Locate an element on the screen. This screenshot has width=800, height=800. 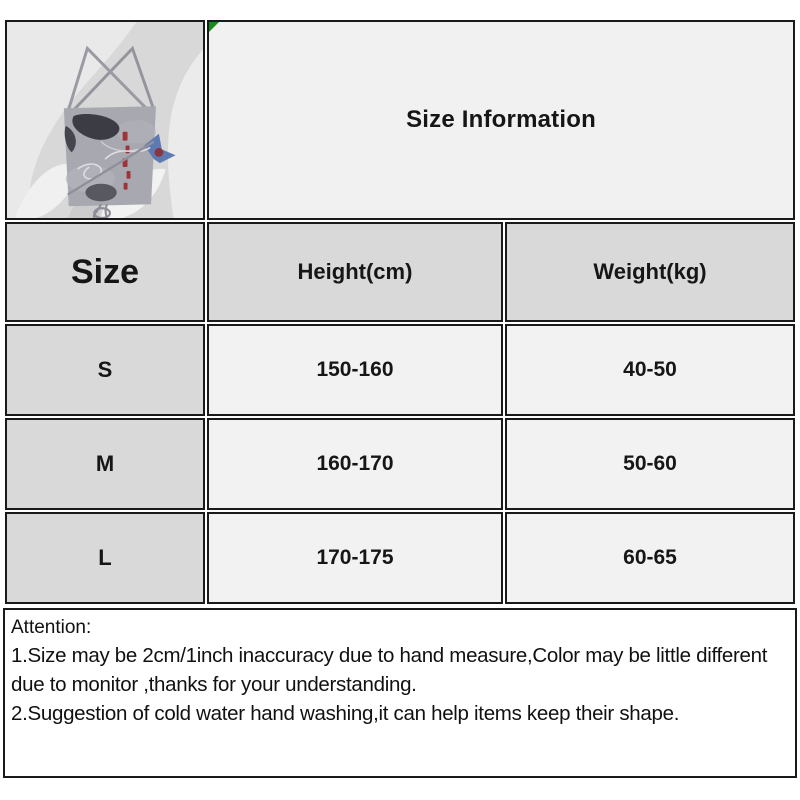
size-label: M is located at coordinates (105, 464).